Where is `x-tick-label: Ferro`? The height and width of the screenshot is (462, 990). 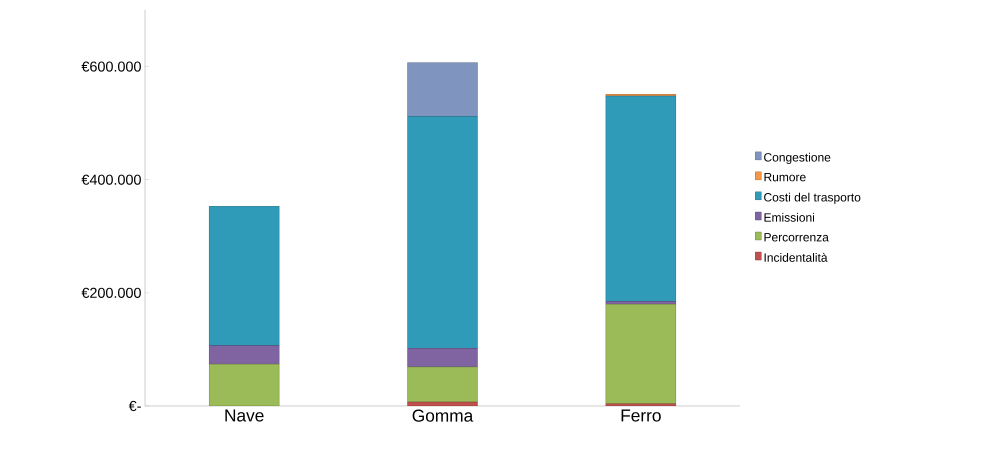 x-tick-label: Ferro is located at coordinates (641, 416).